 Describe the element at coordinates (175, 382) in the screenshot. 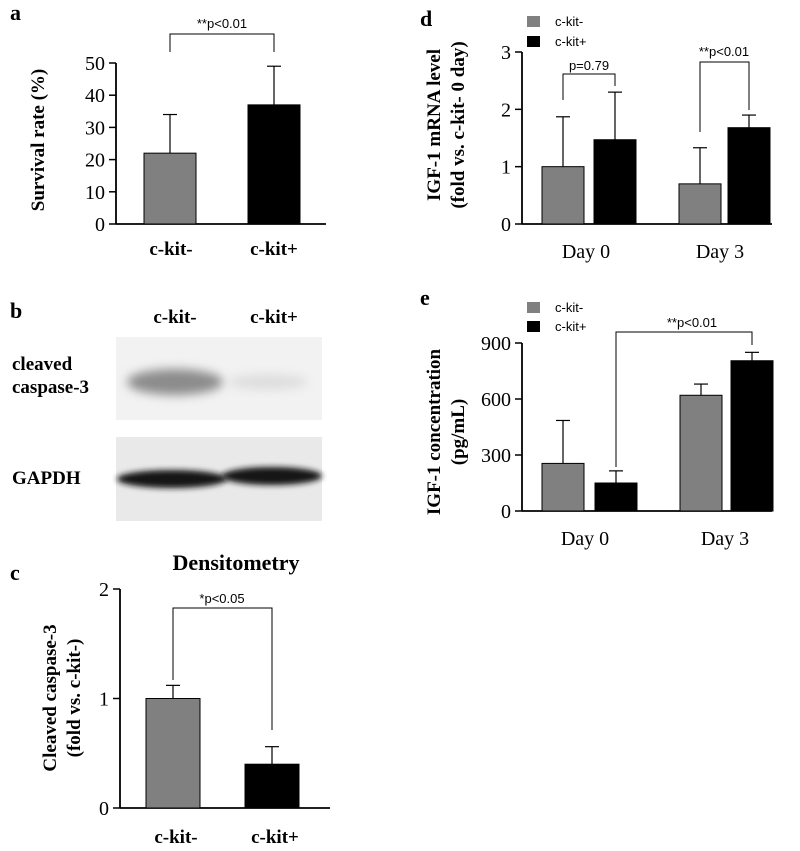

I see `blot-band-caspase-lane0` at that location.